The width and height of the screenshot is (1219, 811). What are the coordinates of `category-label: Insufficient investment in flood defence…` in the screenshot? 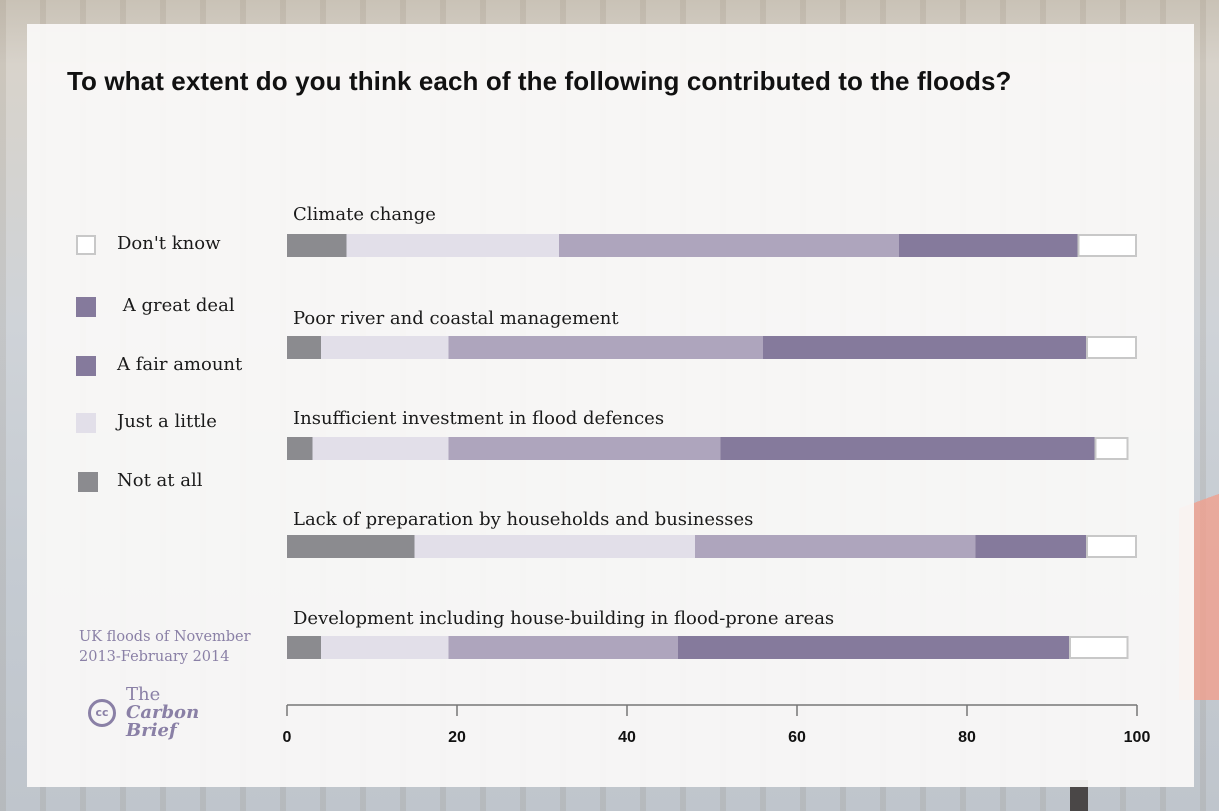 It's located at (479, 418).